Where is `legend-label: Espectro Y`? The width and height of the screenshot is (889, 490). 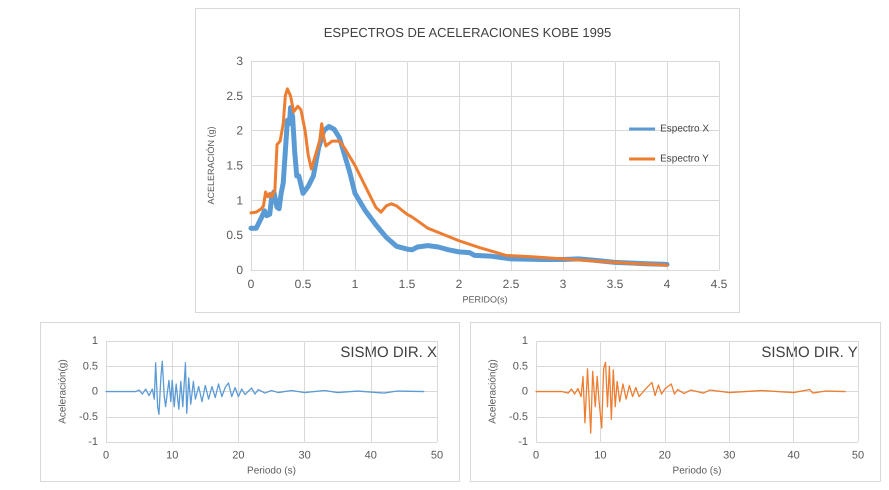 legend-label: Espectro Y is located at coordinates (685, 159).